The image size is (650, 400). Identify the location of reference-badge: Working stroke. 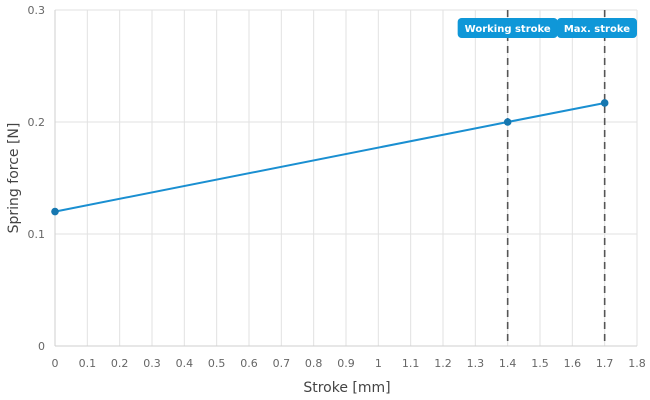
(507, 28).